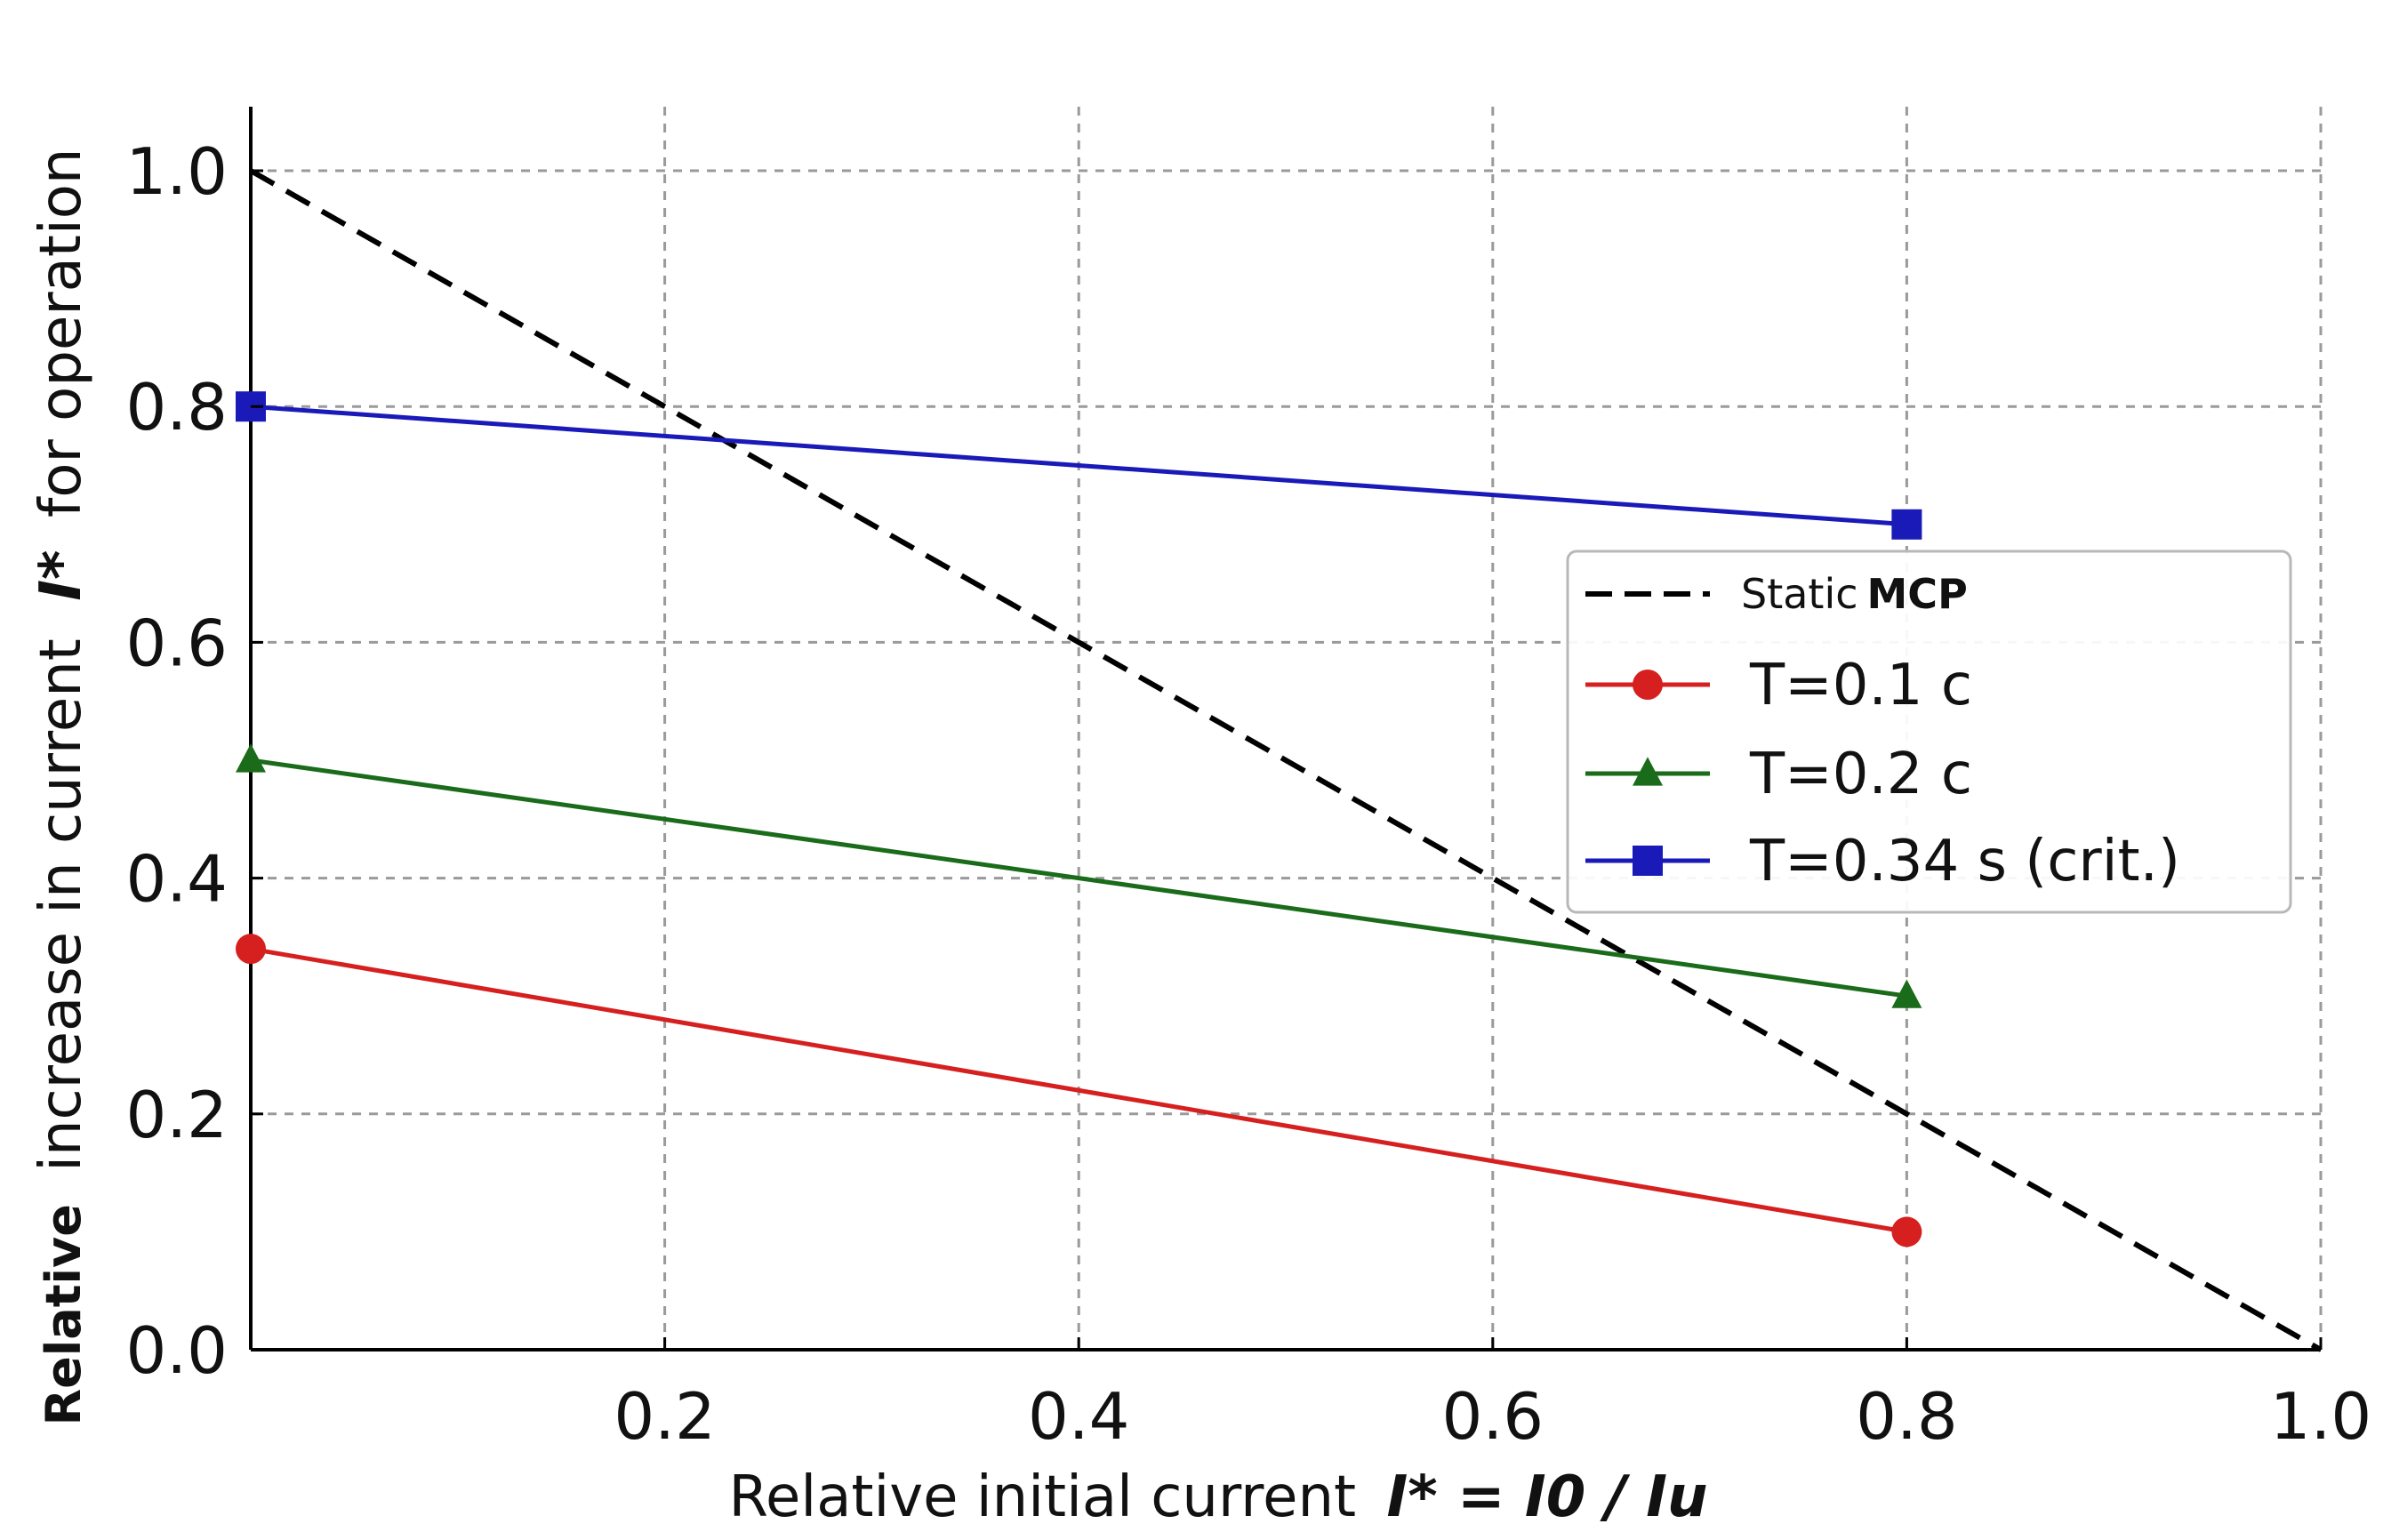  I want to click on x-tick-label: 1.0, so click(2321, 1416).